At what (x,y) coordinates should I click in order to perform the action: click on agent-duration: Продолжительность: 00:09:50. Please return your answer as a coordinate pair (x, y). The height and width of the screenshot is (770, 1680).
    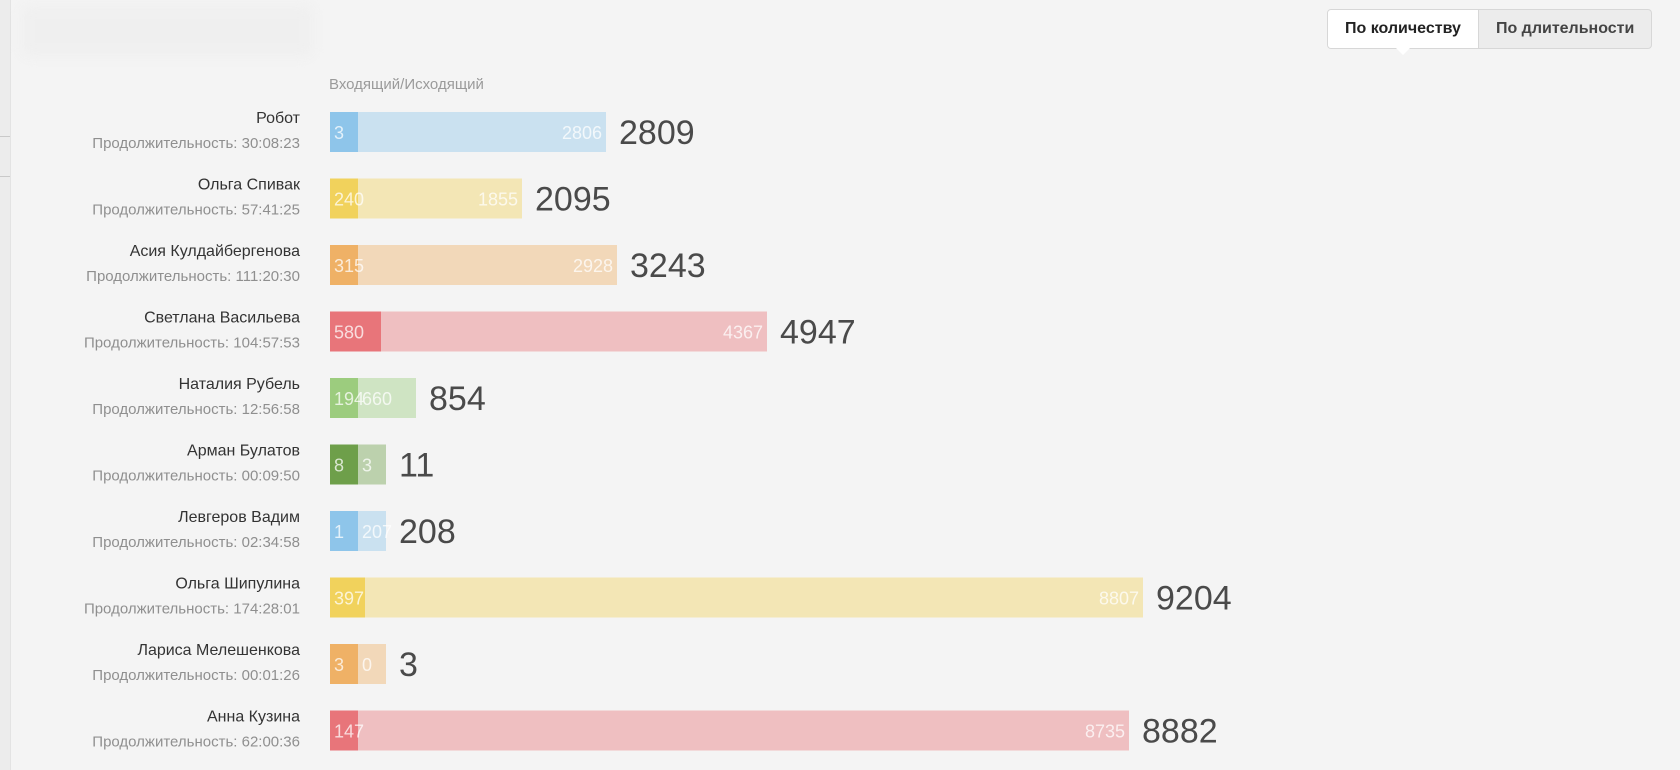
    Looking at the image, I should click on (196, 476).